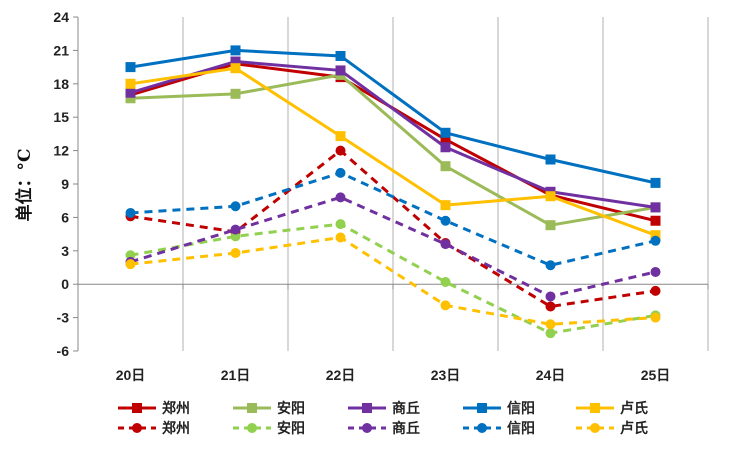 This screenshot has height=455, width=731. Describe the element at coordinates (341, 375) in the screenshot. I see `x-tick-label: 22日` at that location.